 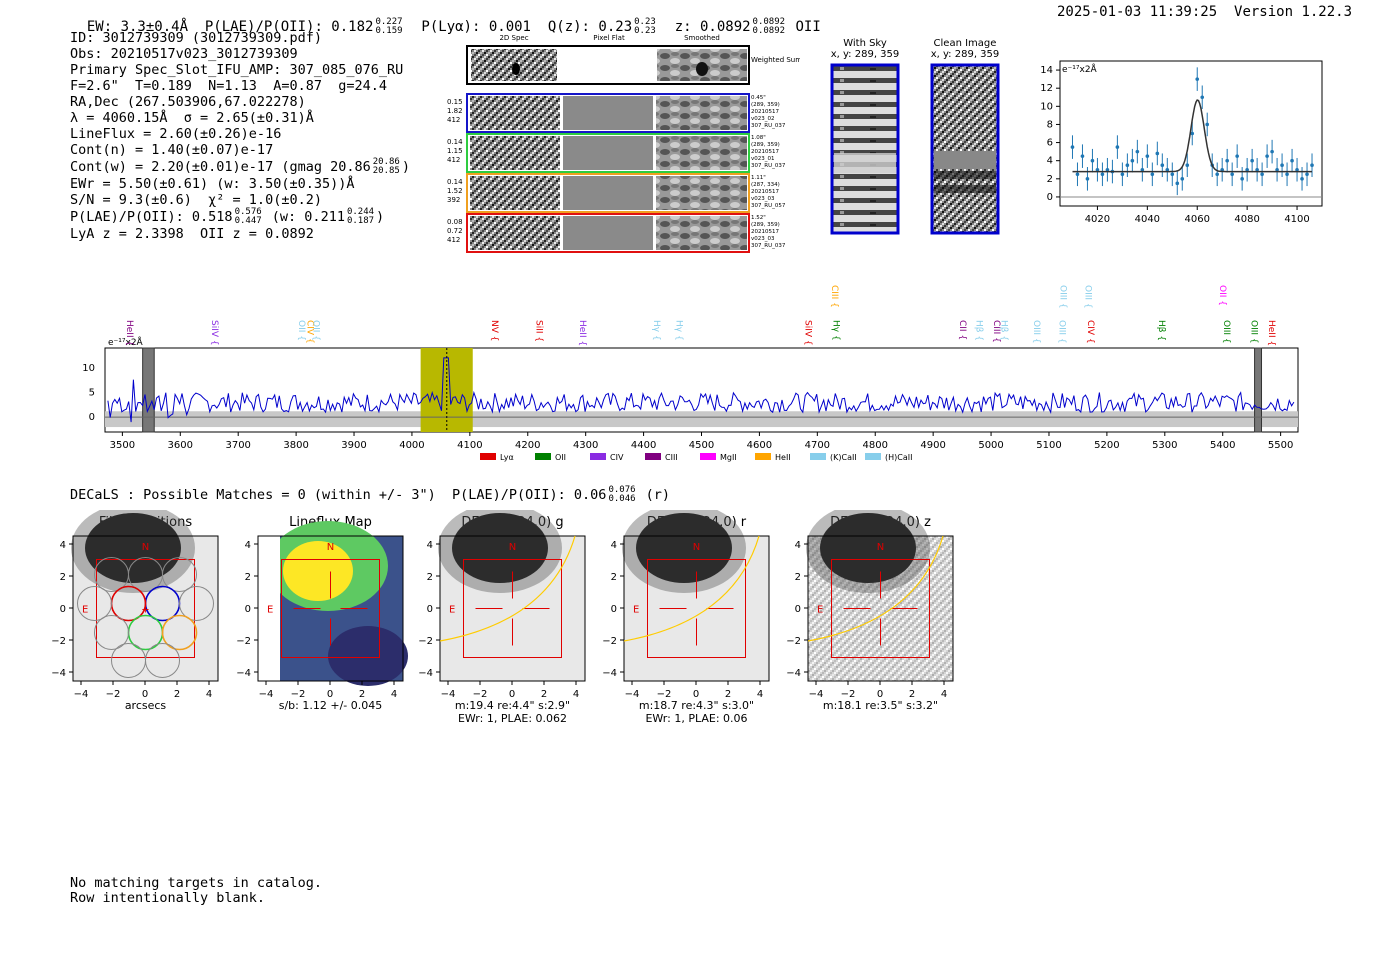 What do you see at coordinates (671, 457) in the screenshot?
I see `legend-label: CIII` at bounding box center [671, 457].